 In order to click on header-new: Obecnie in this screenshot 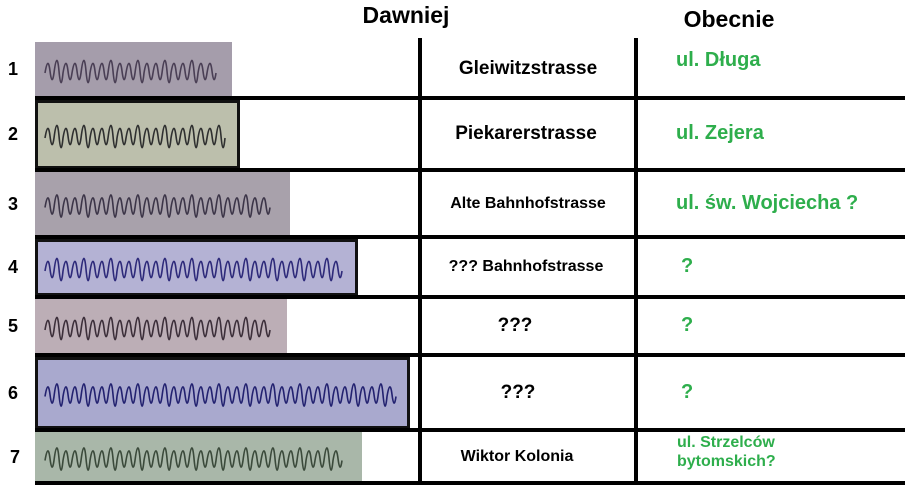, I will do `click(729, 19)`.